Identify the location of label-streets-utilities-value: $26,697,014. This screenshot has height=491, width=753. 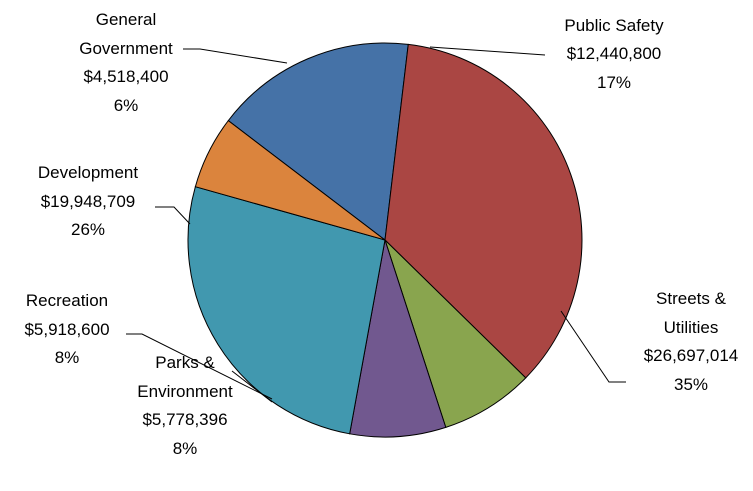
(691, 355).